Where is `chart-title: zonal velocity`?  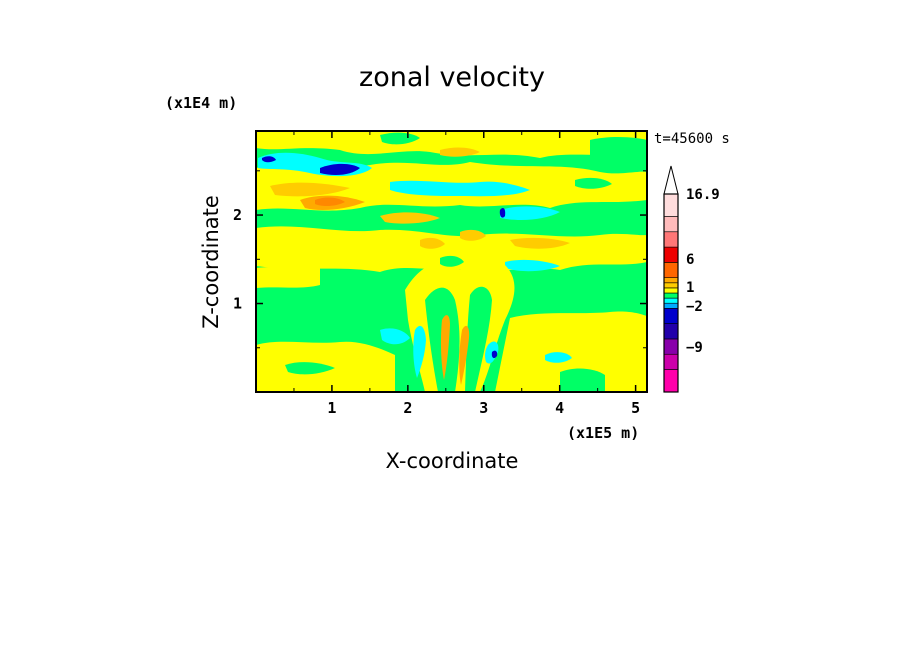 chart-title: zonal velocity is located at coordinates (452, 77).